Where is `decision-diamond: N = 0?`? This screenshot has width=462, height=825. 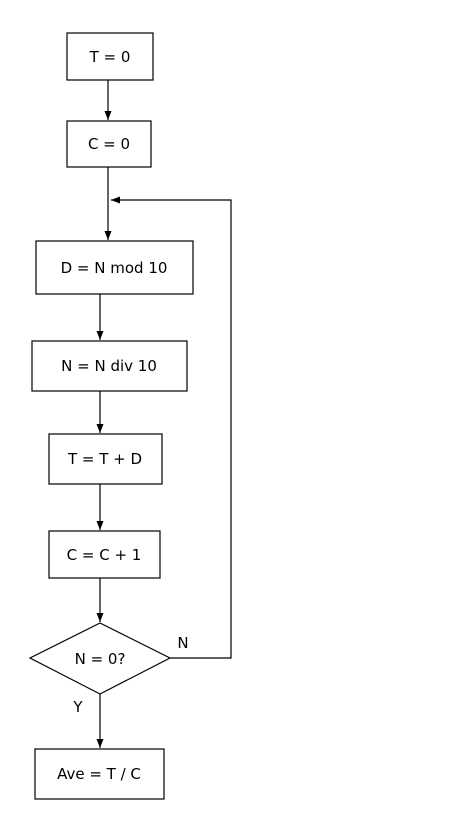
decision-diamond: N = 0? is located at coordinates (100, 658).